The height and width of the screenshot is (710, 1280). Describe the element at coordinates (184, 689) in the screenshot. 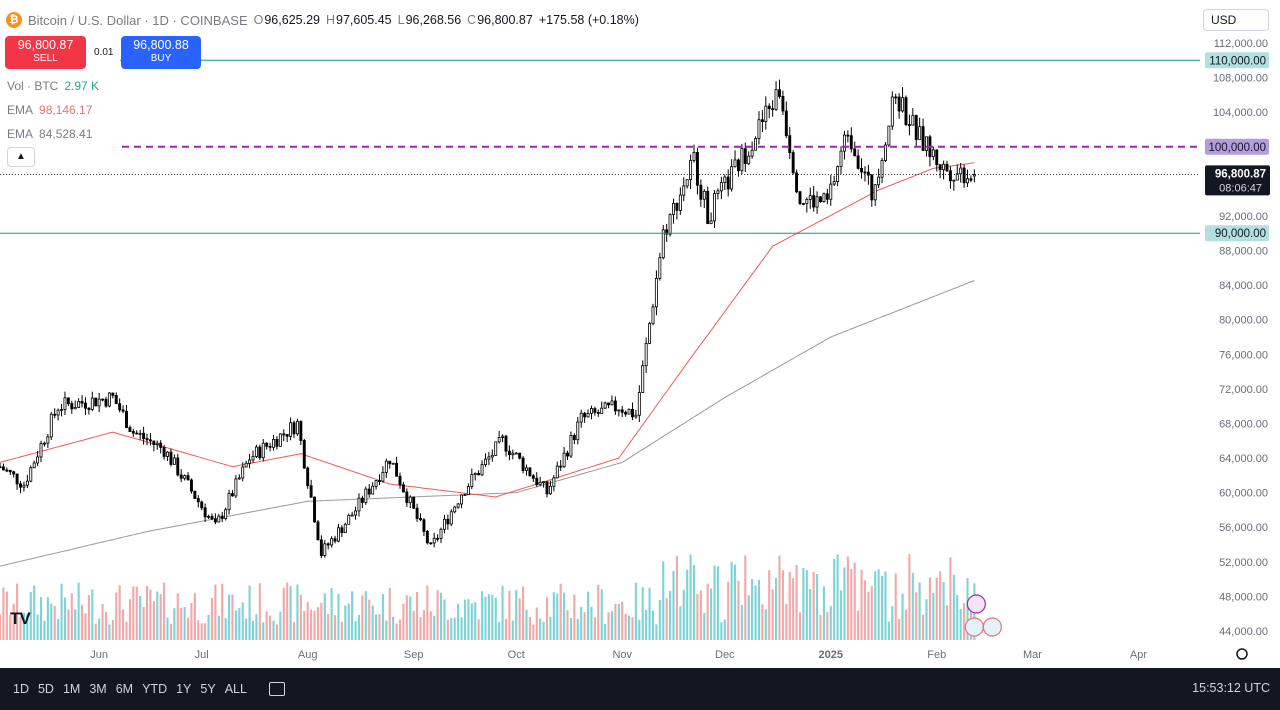

I see `range-1y: 1Y` at that location.